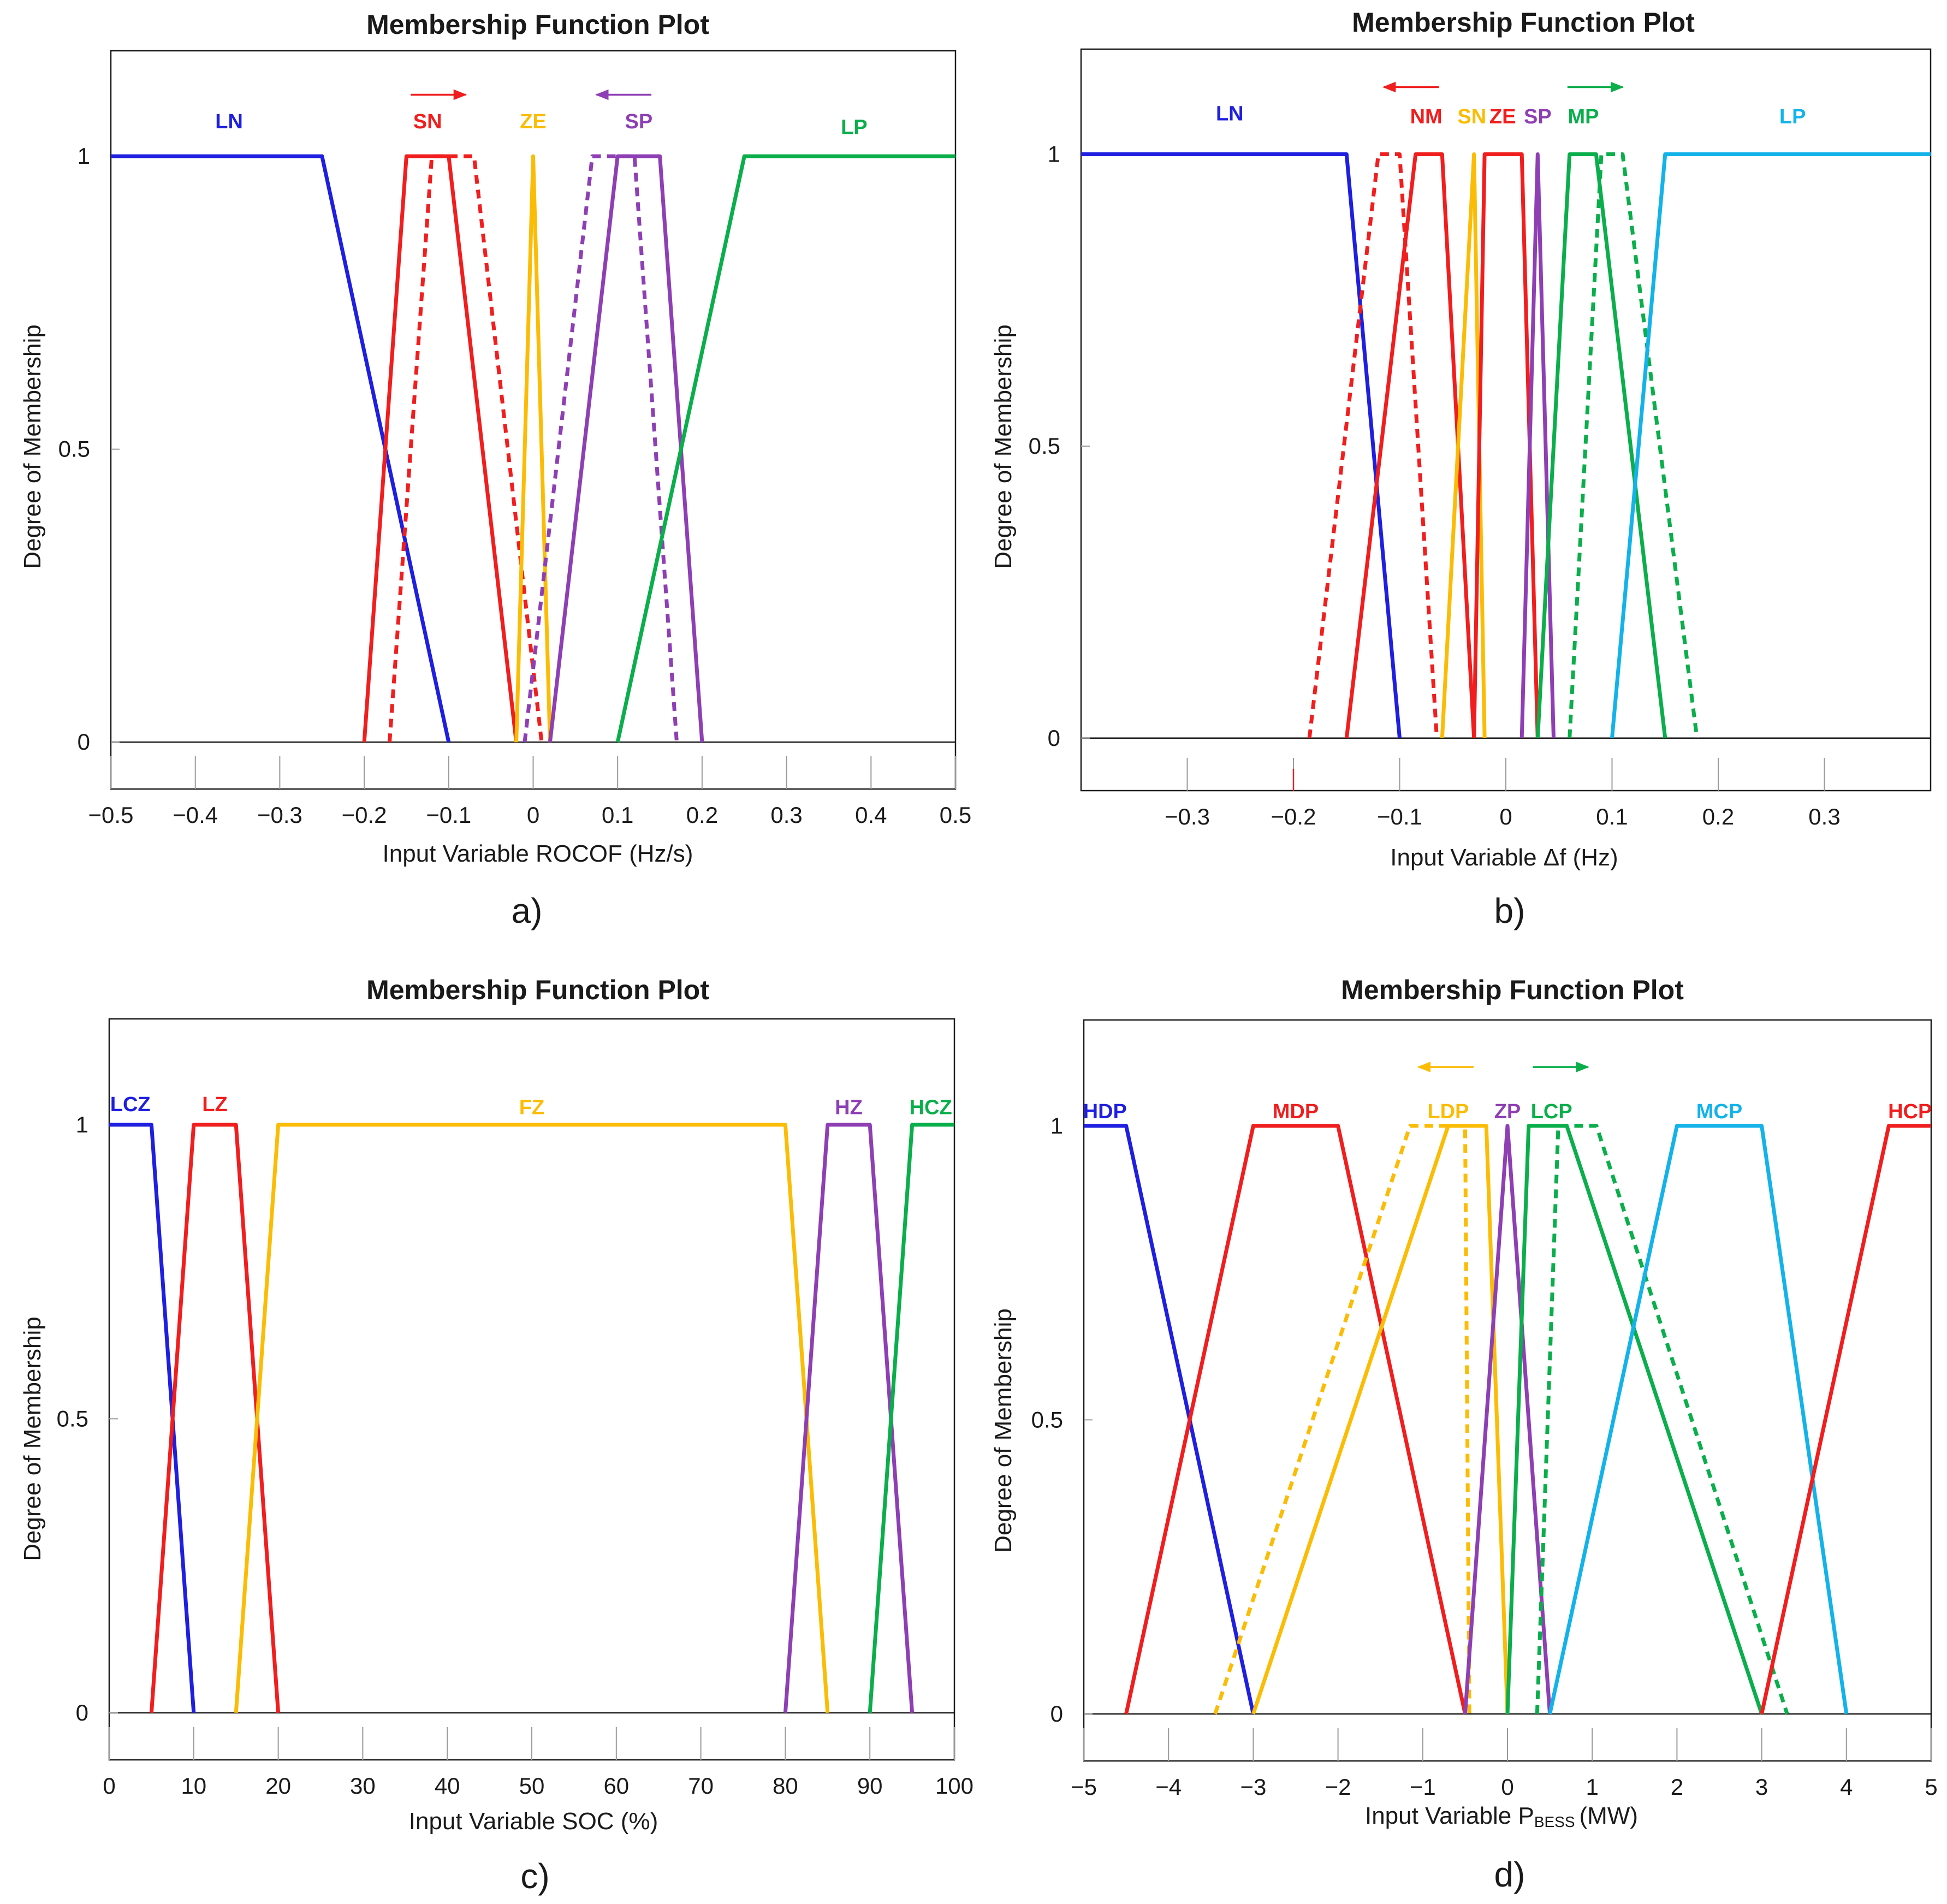  I want to click on panel-c-xtick-label: 10, so click(193, 1786).